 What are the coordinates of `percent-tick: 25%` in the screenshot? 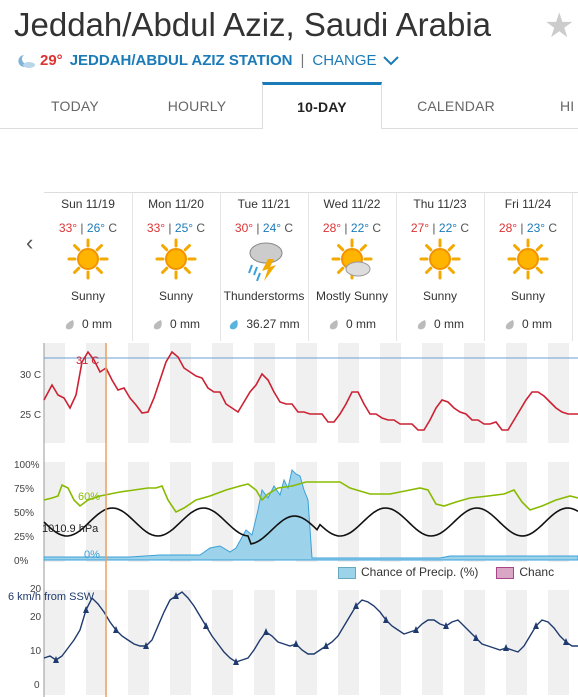 It's located at (24, 537).